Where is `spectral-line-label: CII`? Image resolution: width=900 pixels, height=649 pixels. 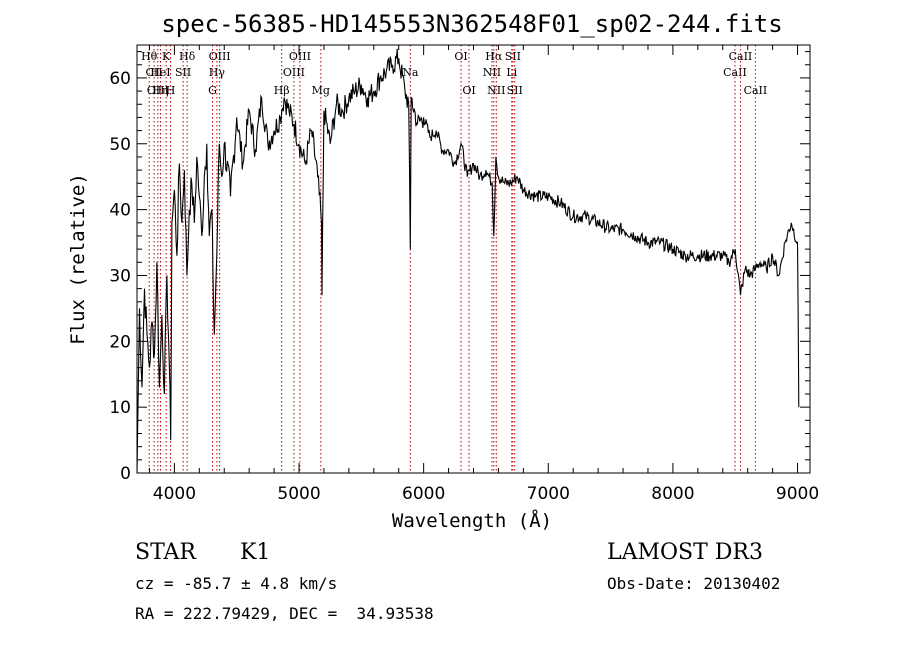
spectral-line-label: CII is located at coordinates (154, 72).